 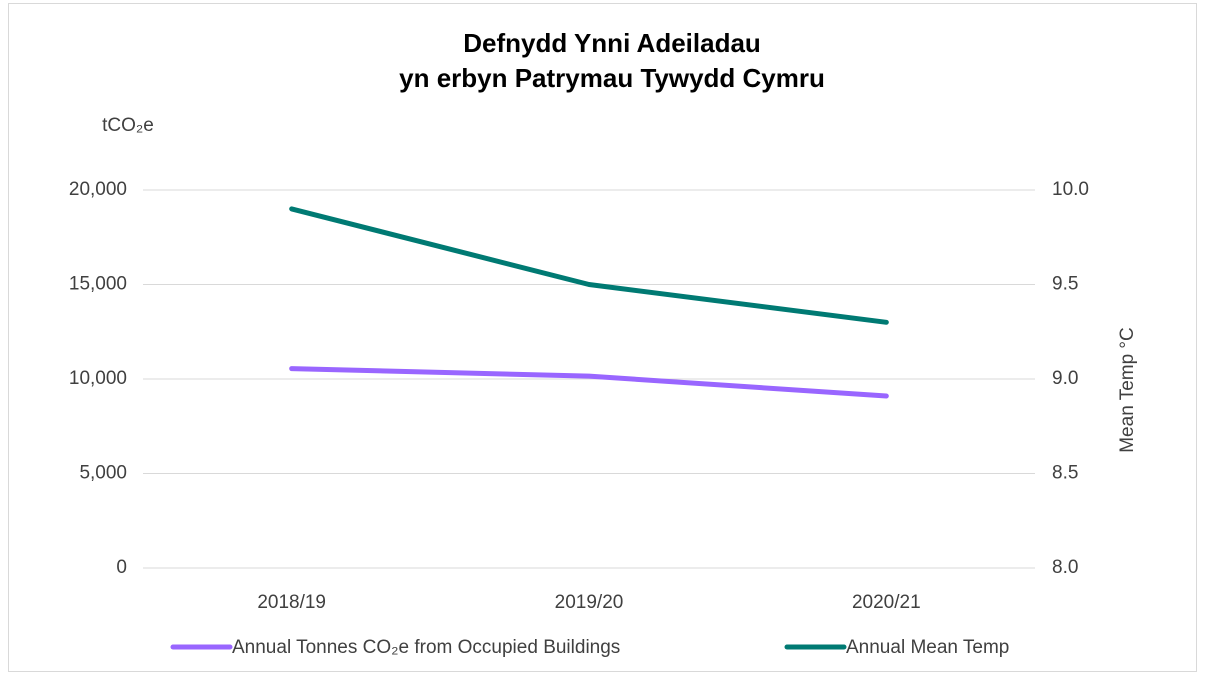 I want to click on chart-title: yn erbyn Patrymau Tywydd Cymru, so click(x=612, y=78).